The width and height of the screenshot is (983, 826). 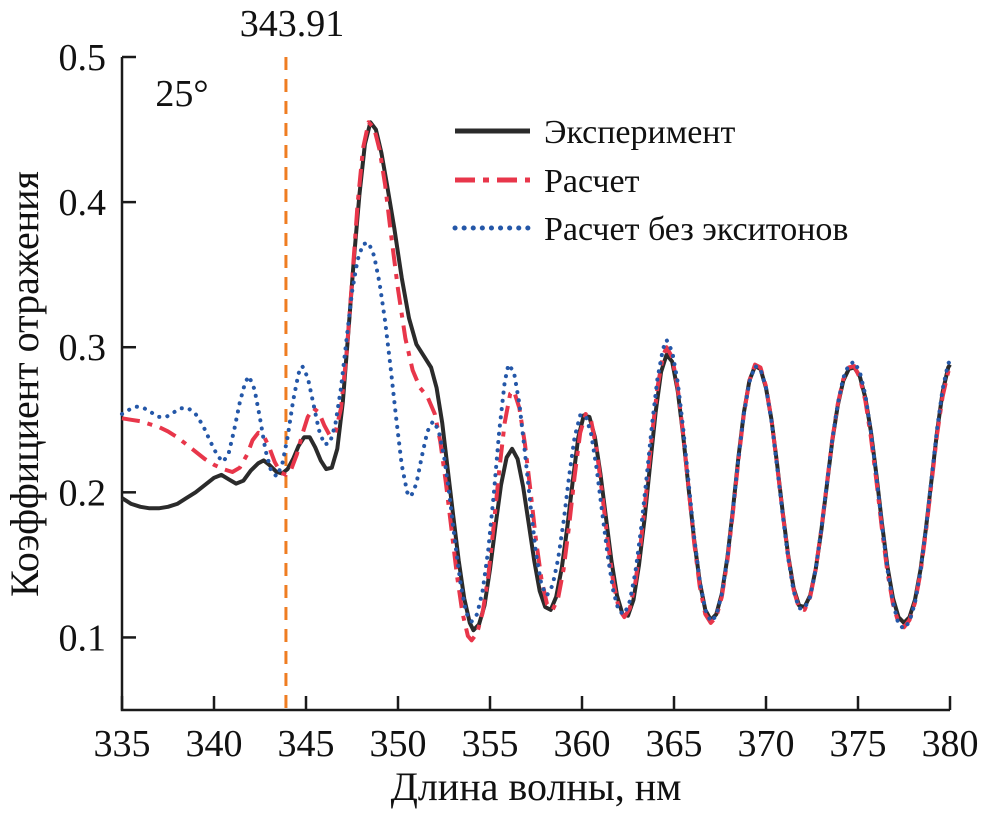 I want to click on x-tick-label: 370, so click(x=766, y=744).